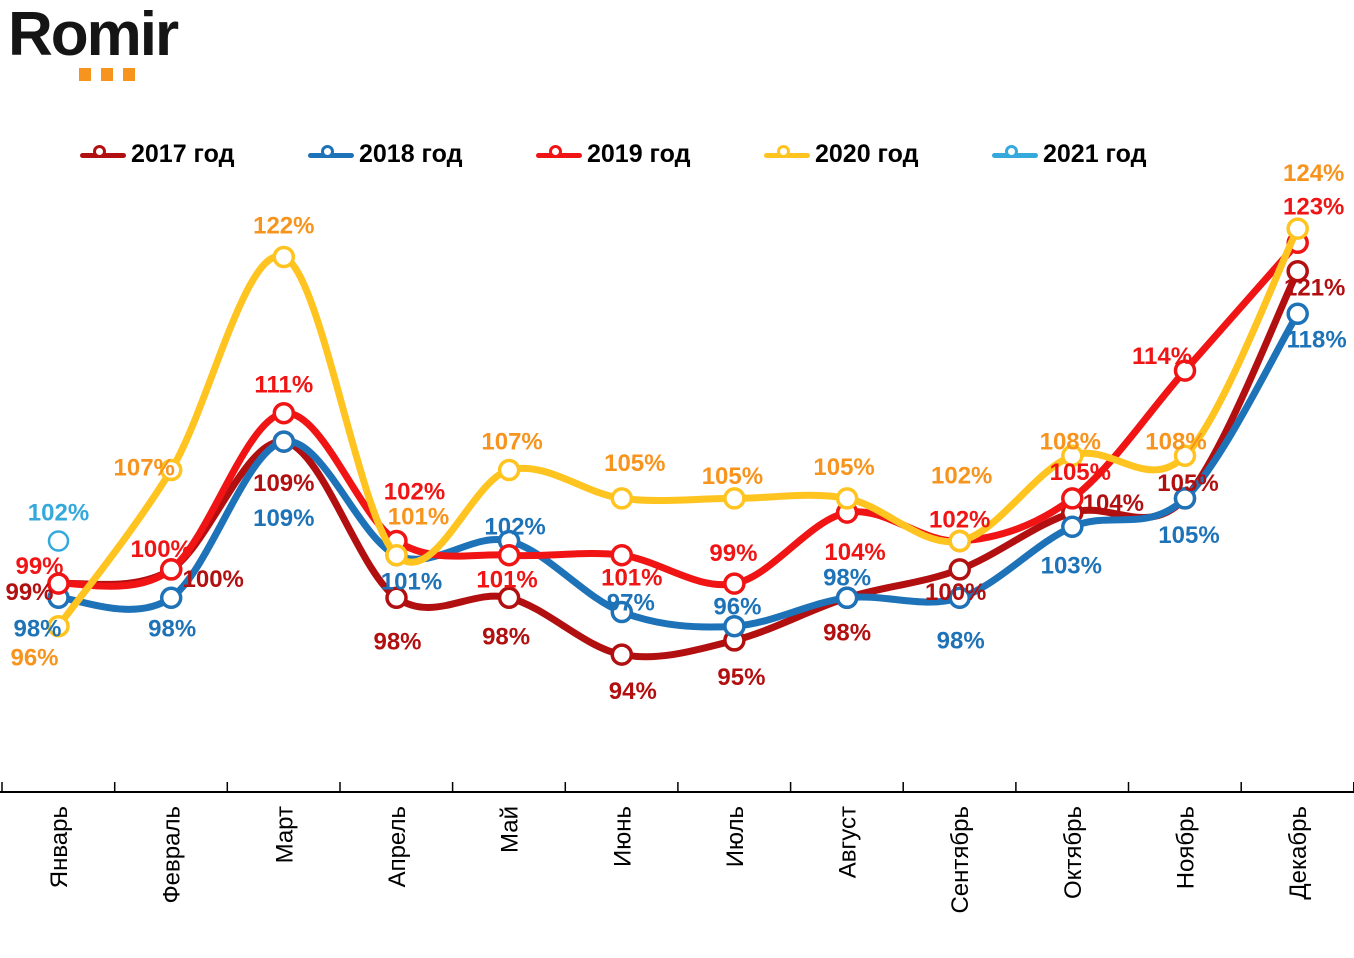 This screenshot has width=1354, height=958. I want to click on legend-item-2018: 2018 год, so click(422, 154).